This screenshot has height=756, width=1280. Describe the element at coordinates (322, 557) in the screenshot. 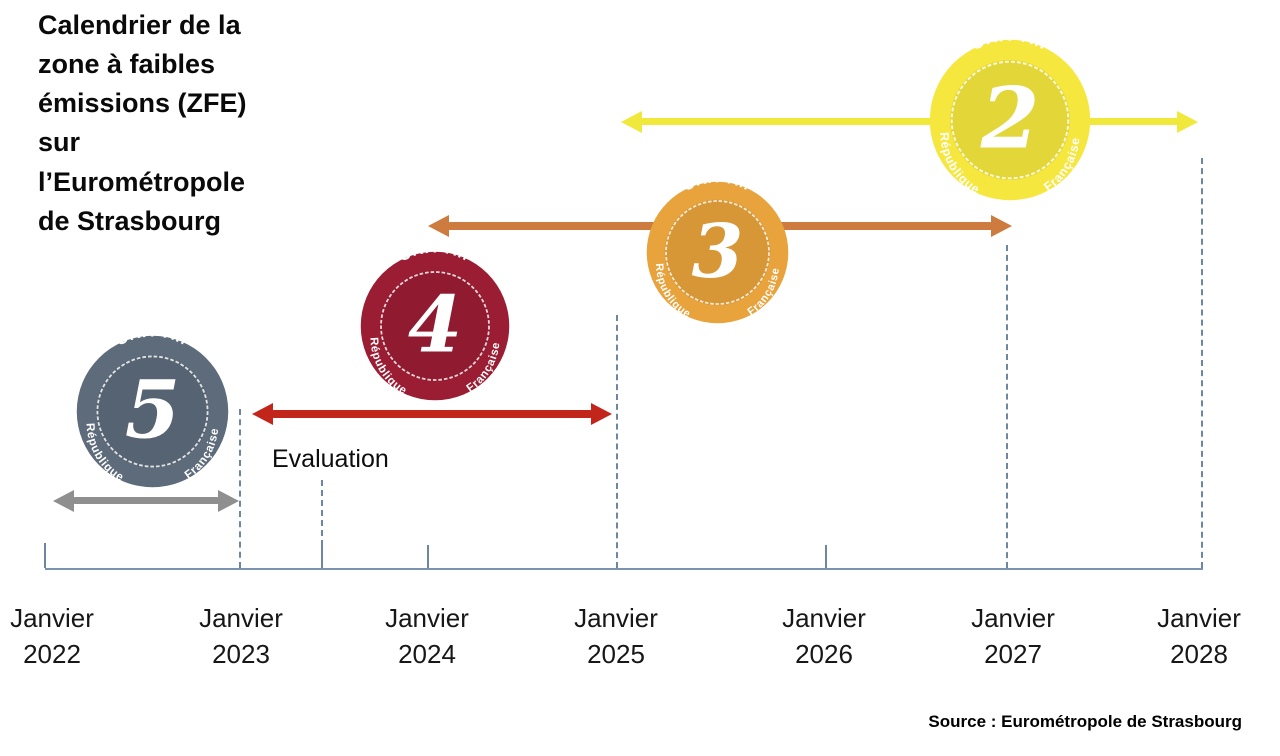

I see `axis-tick-mid-2023` at that location.